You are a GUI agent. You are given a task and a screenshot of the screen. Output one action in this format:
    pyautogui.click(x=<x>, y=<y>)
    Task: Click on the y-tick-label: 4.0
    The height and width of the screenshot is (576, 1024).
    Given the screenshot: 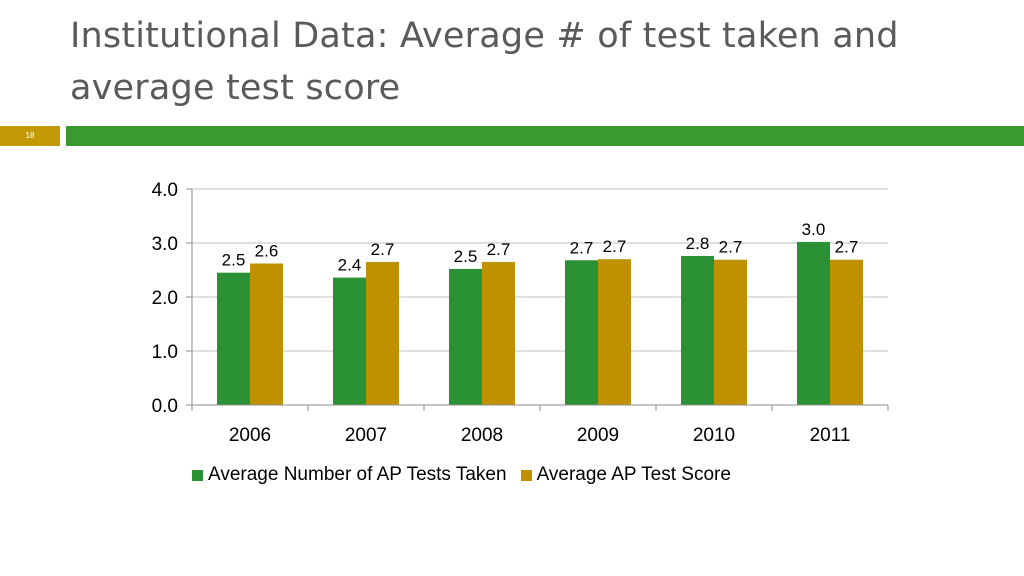 What is the action you would take?
    pyautogui.click(x=165, y=190)
    